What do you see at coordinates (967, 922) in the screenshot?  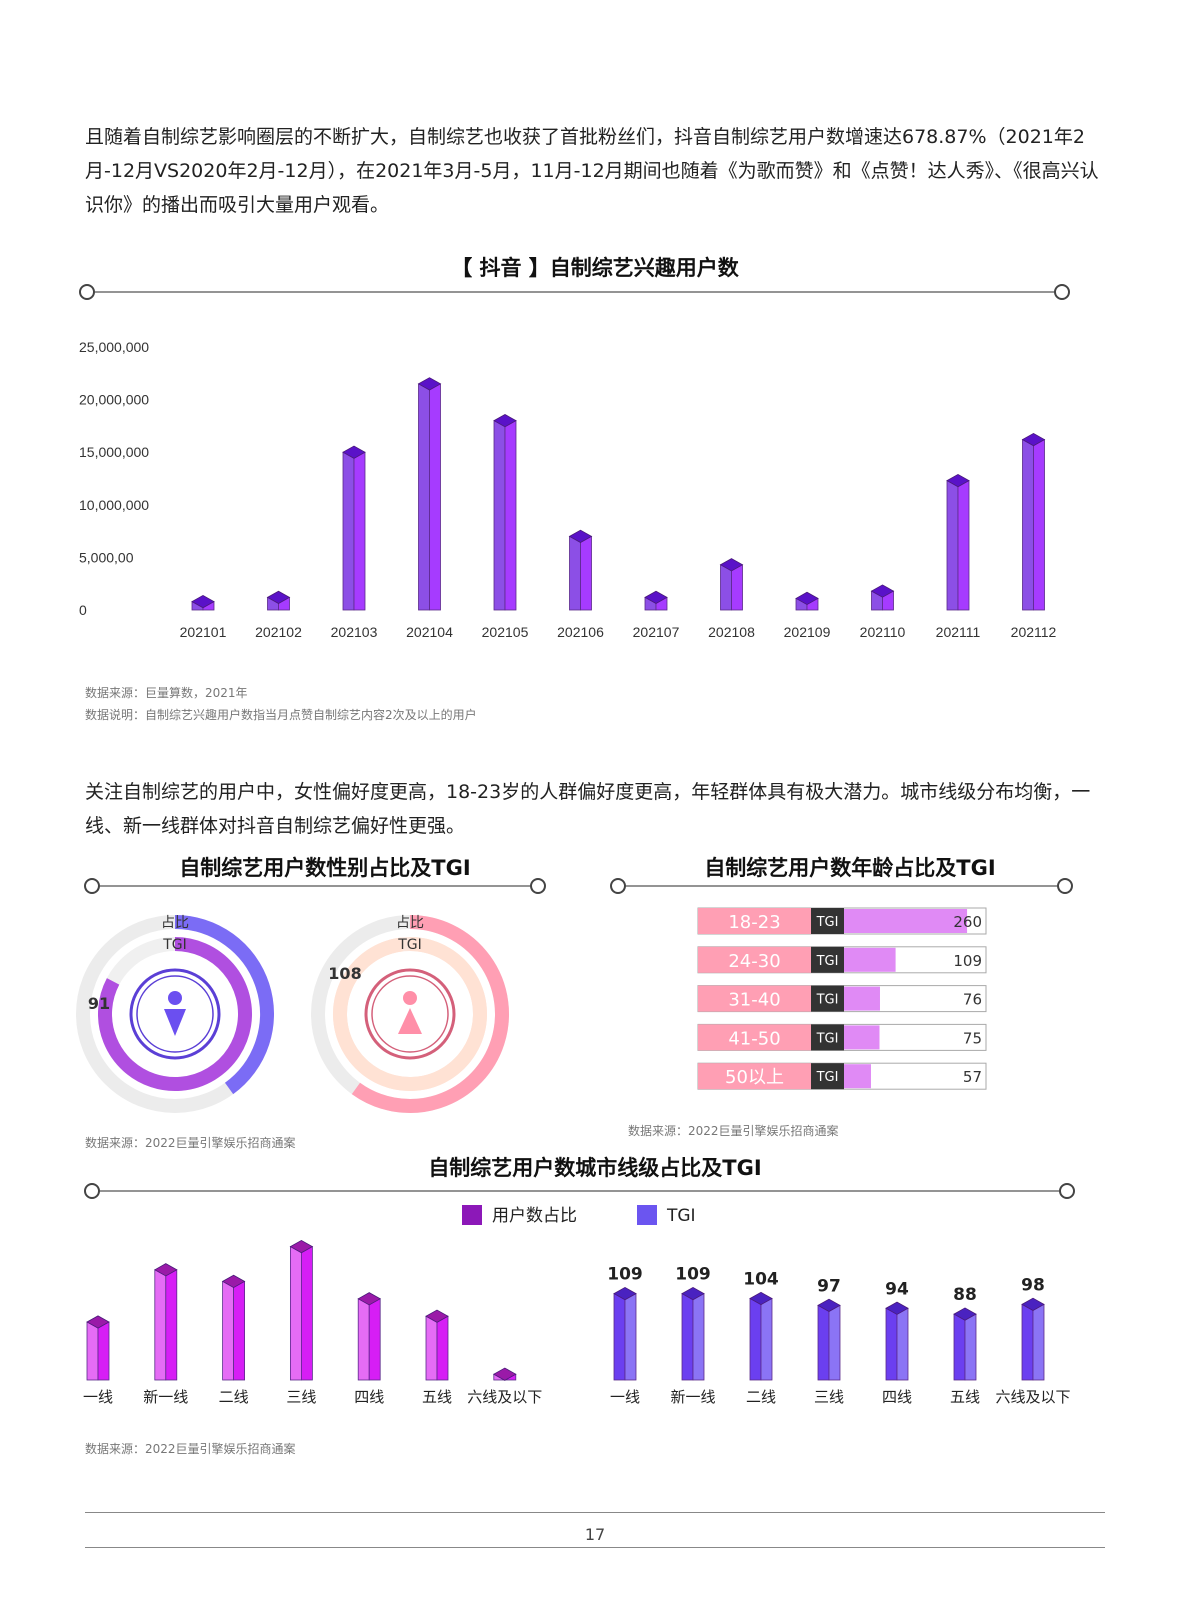 I see `age-tgi-value: 260` at bounding box center [967, 922].